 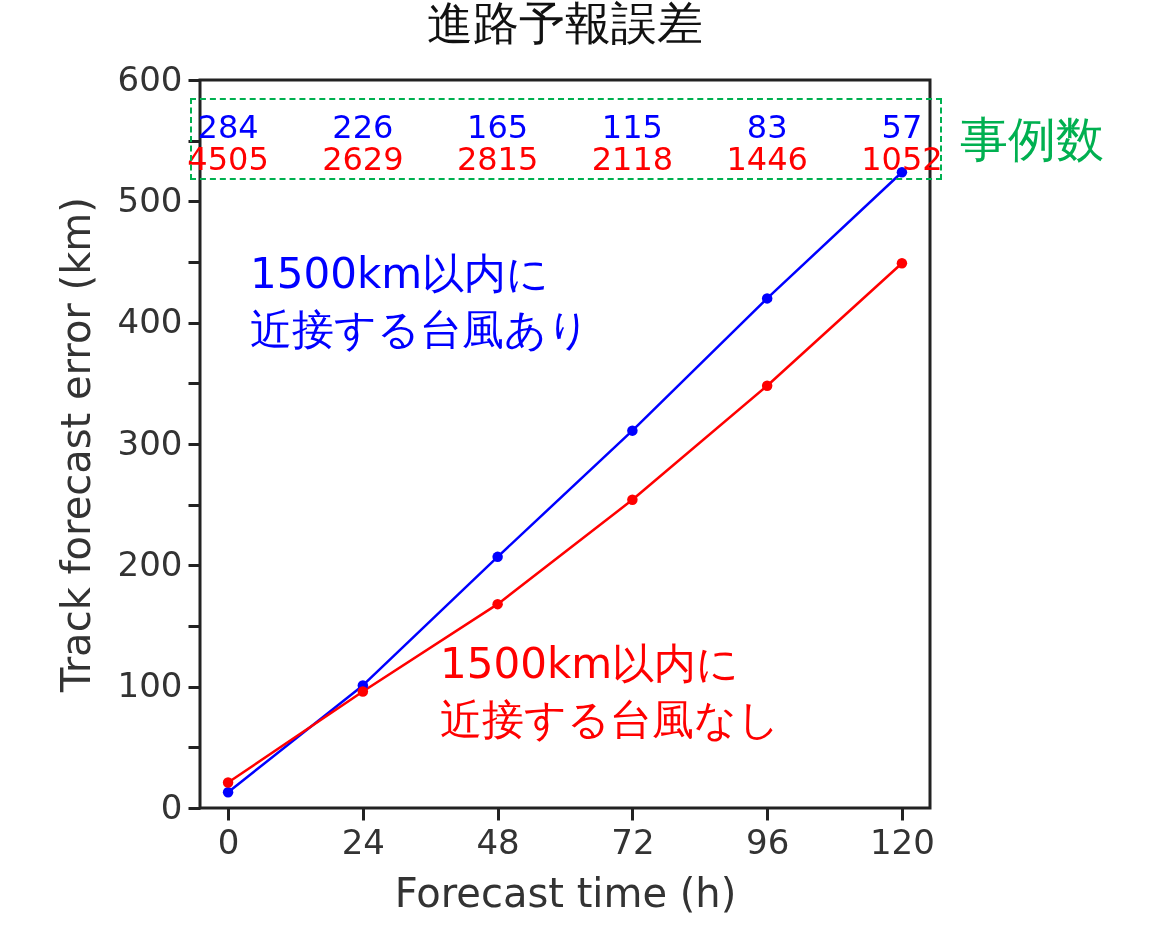 I want to click on y-tick-label: 0, so click(x=171, y=806).